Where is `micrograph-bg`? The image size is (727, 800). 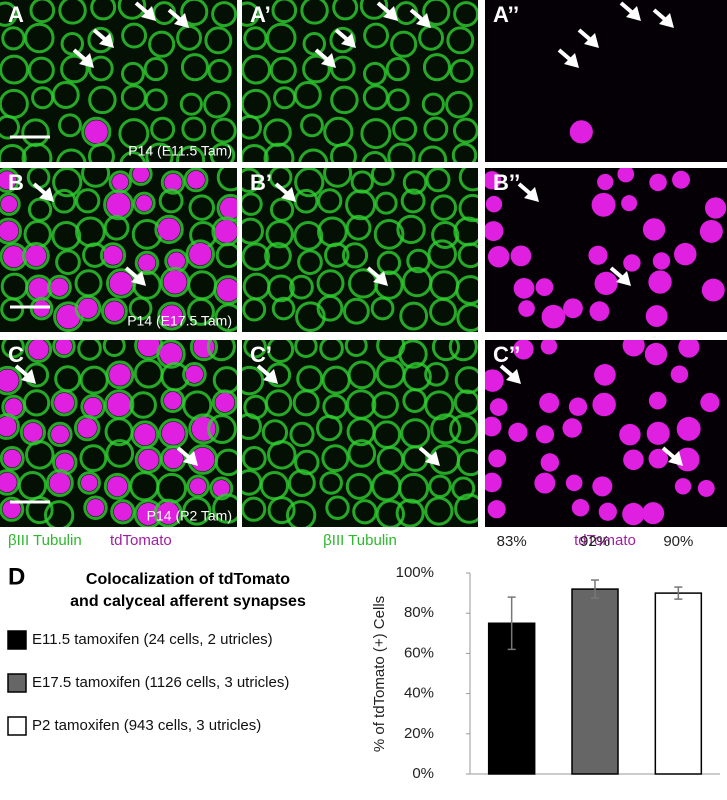 micrograph-bg is located at coordinates (360, 250).